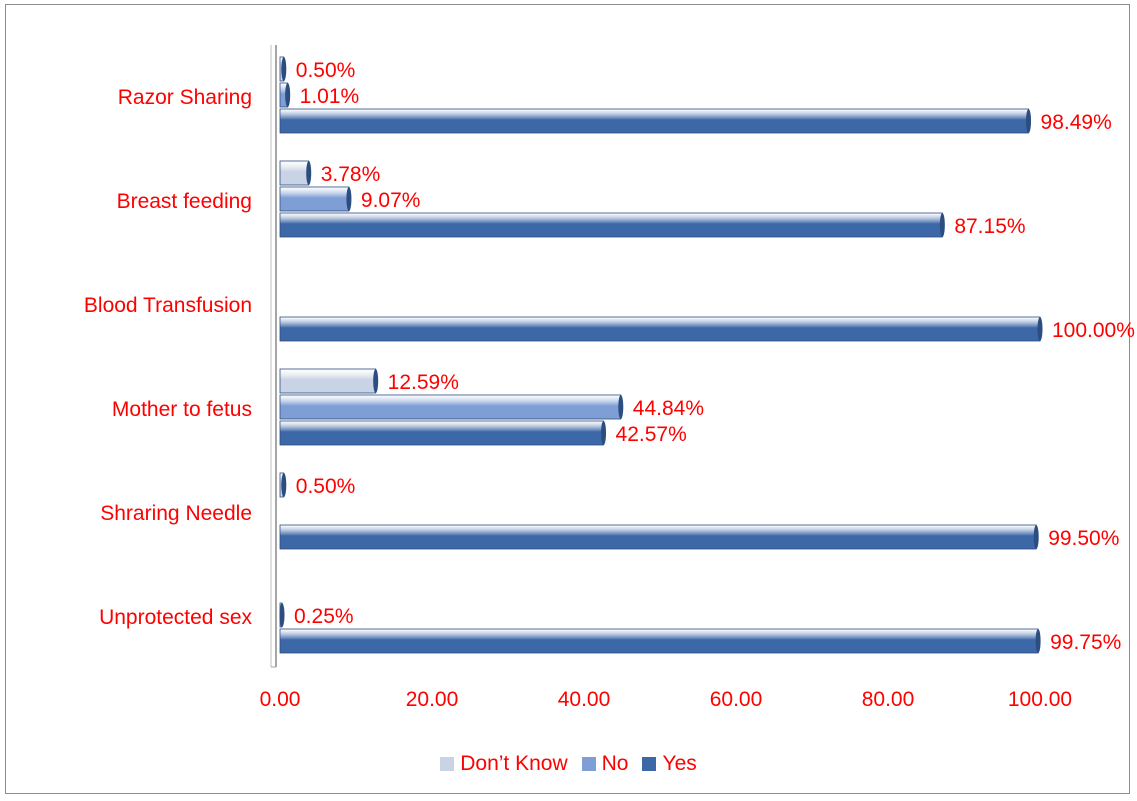 The height and width of the screenshot is (801, 1137). I want to click on x-tick-label: 80.00, so click(888, 699).